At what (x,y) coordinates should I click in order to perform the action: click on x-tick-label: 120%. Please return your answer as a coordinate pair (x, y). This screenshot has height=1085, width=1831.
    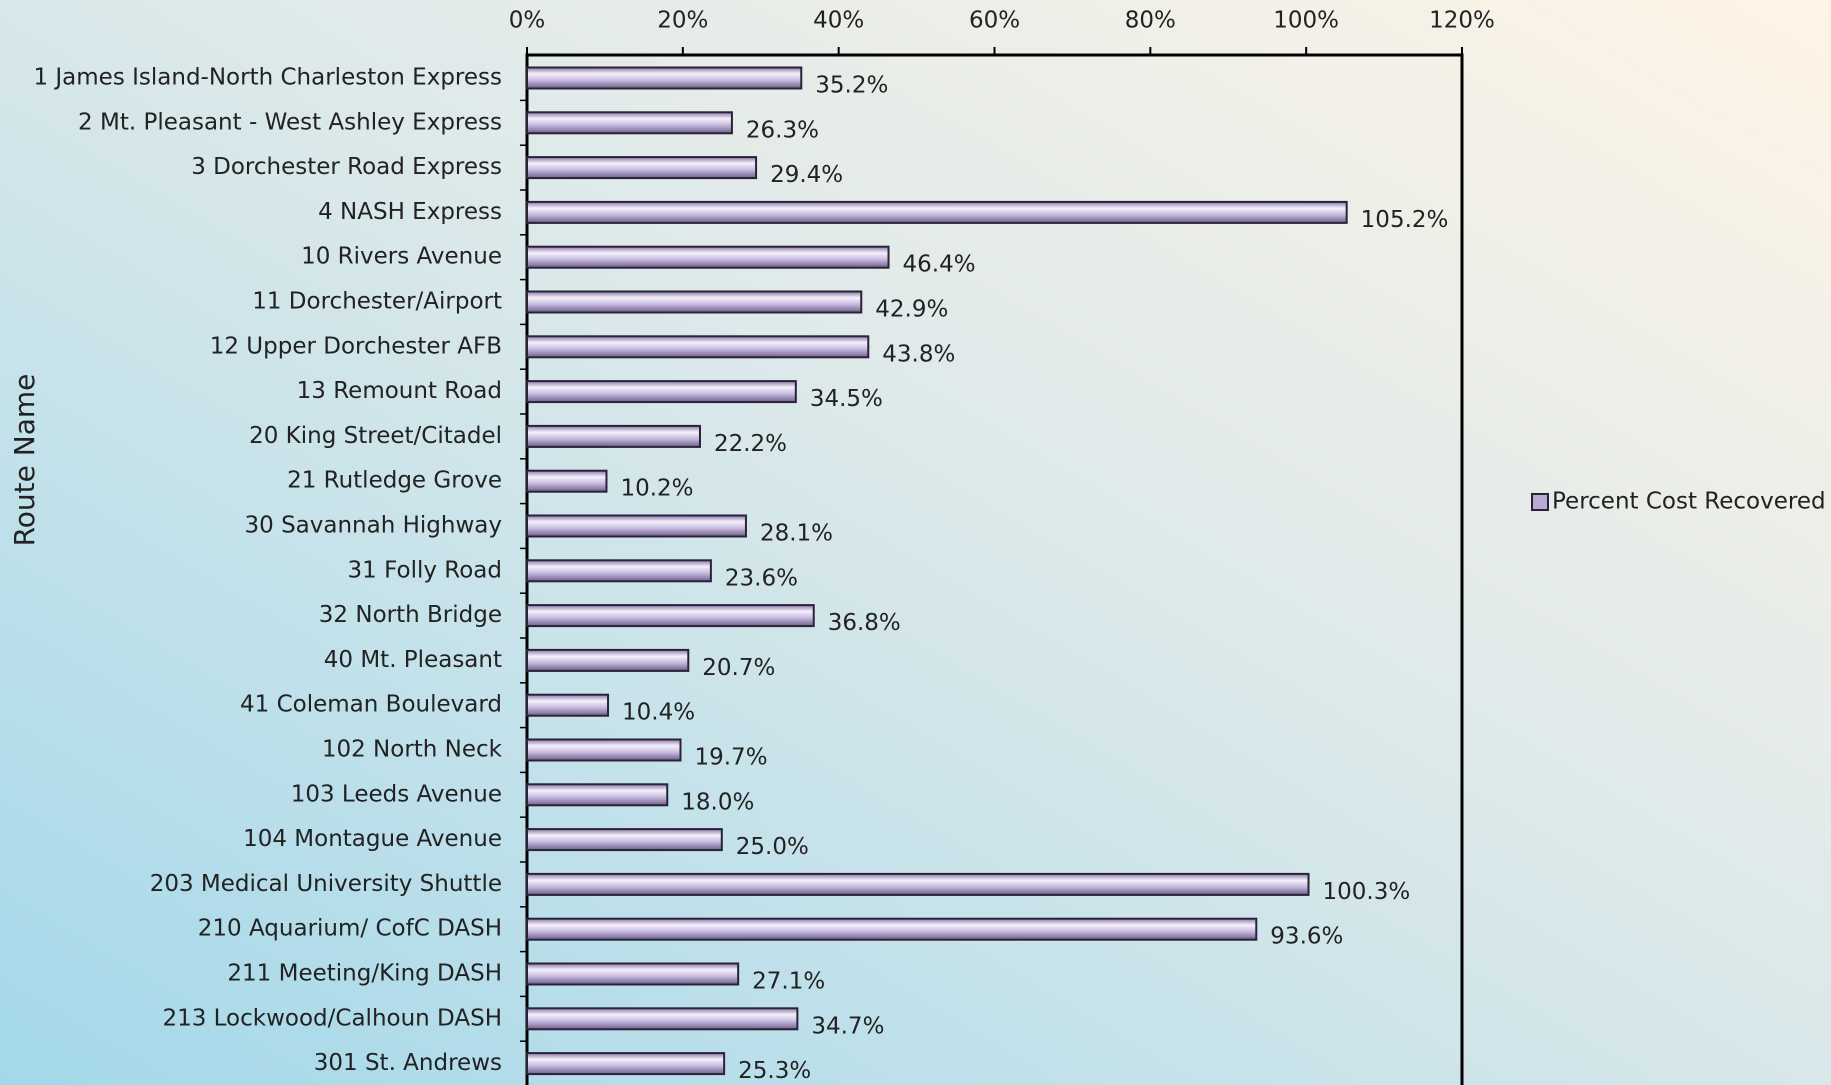
    Looking at the image, I should click on (1462, 21).